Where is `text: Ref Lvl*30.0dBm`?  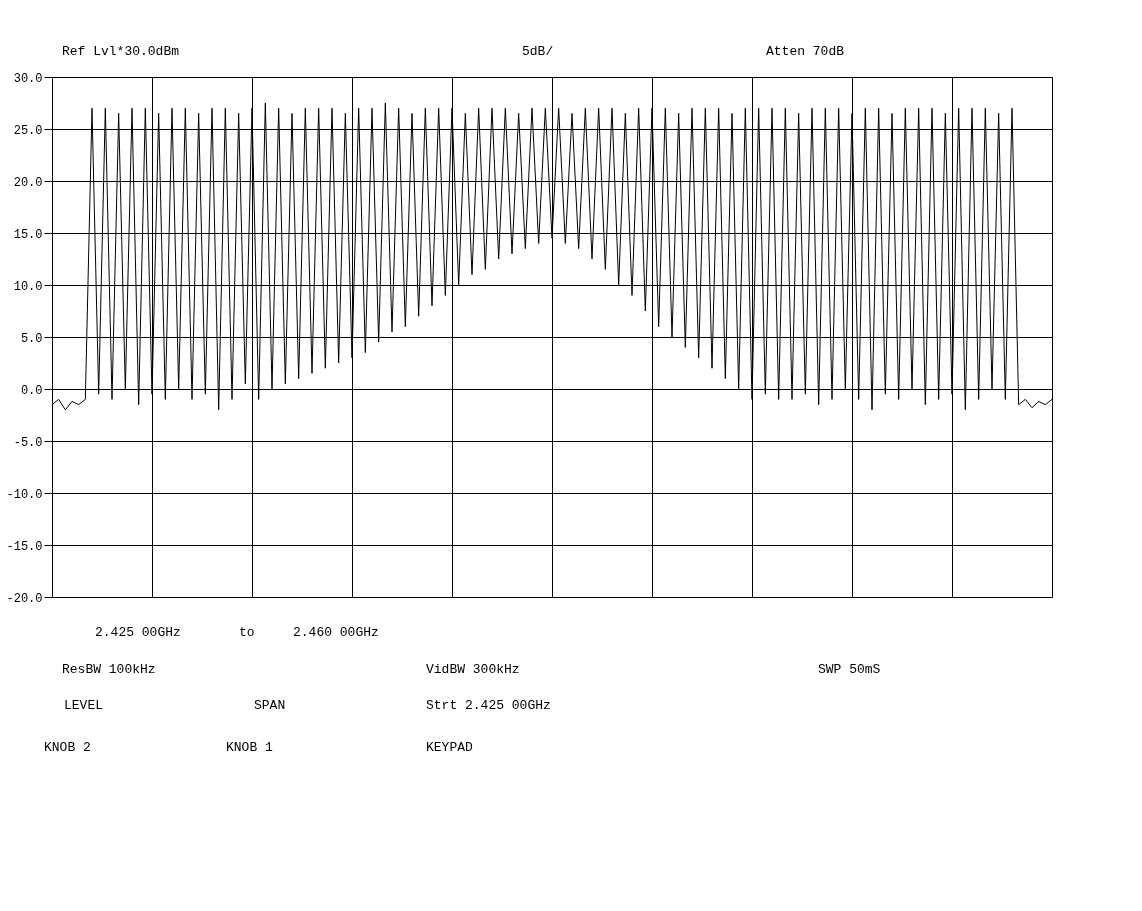
text: Ref Lvl*30.0dBm is located at coordinates (121, 51).